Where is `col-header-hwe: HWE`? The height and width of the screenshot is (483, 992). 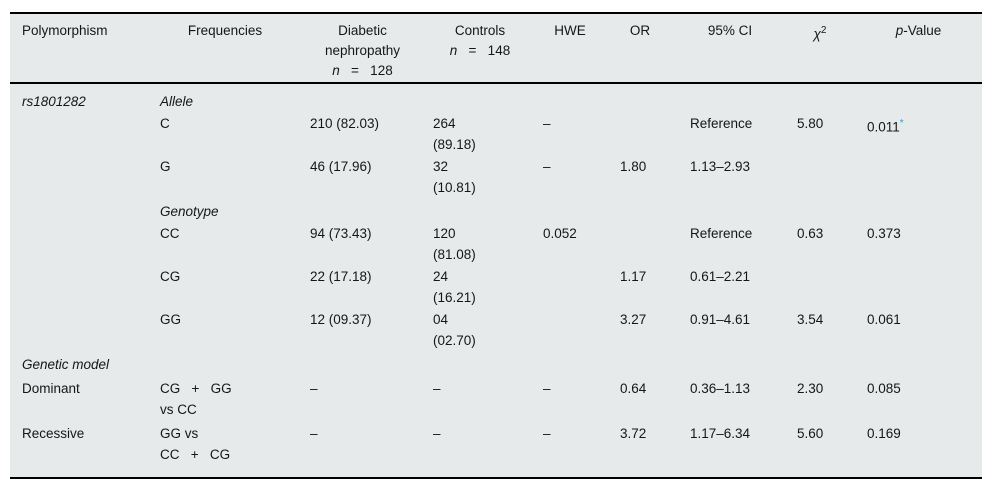 col-header-hwe: HWE is located at coordinates (570, 30).